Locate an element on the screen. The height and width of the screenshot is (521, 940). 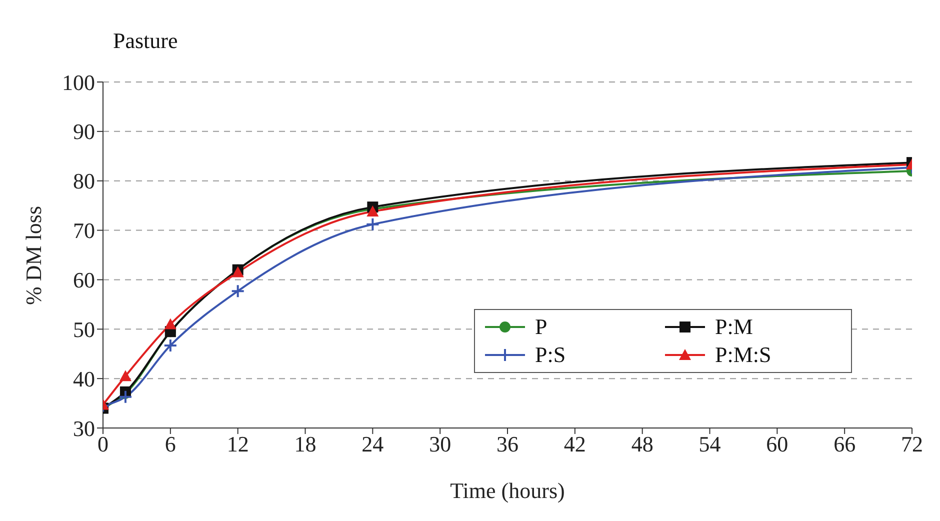
x-tick-label: 54 is located at coordinates (709, 444).